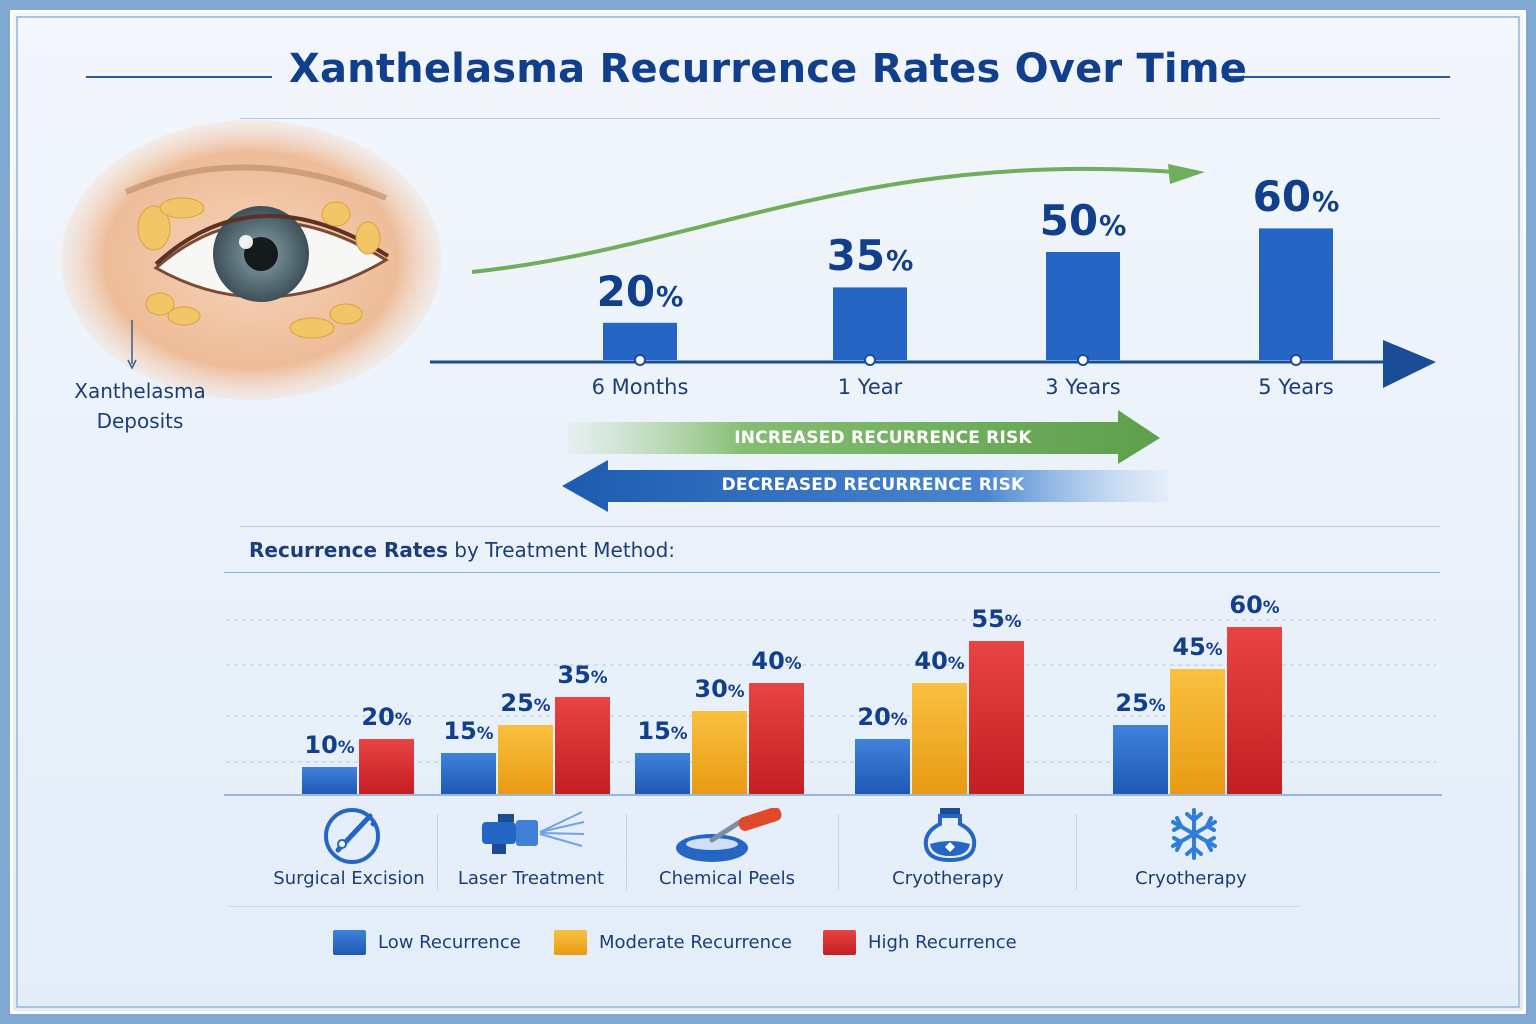  Describe the element at coordinates (840, 526) in the screenshot. I see `mid-divider` at that location.